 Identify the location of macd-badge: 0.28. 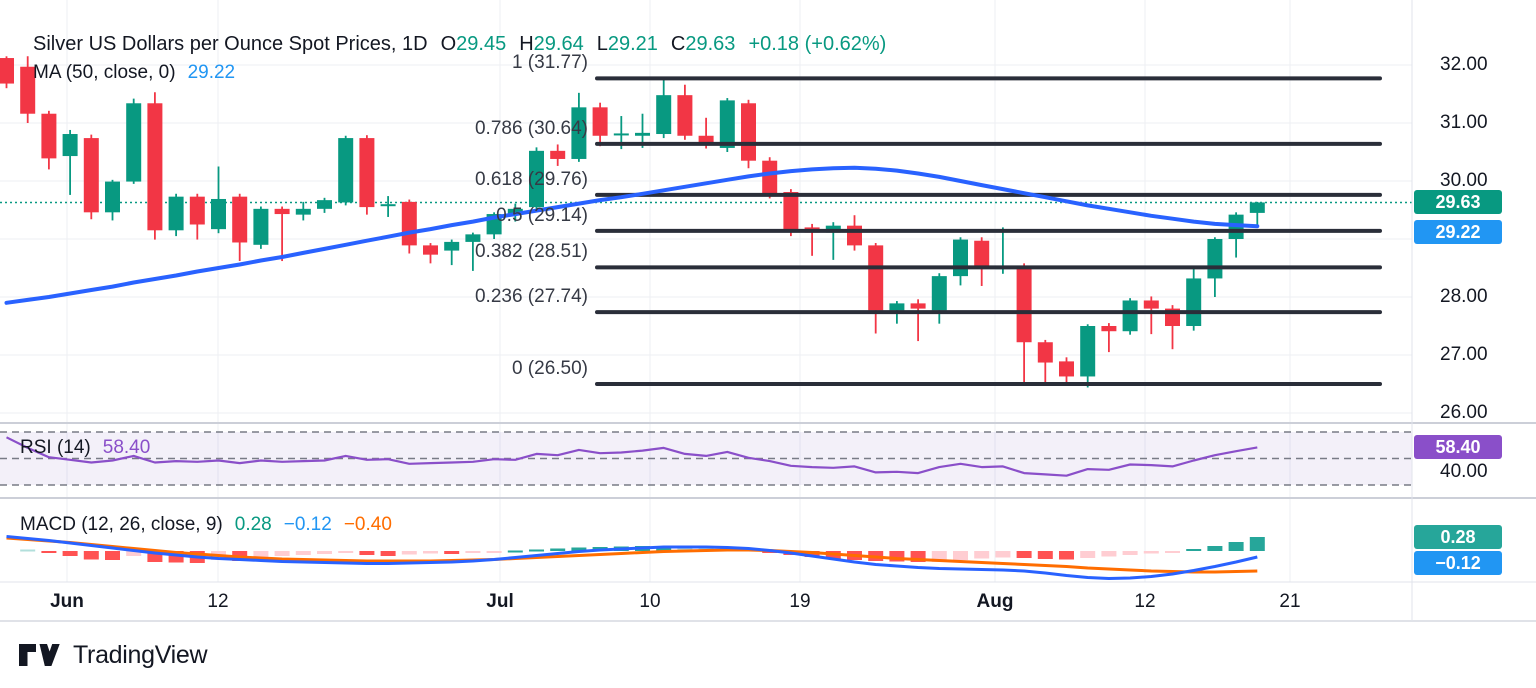
(1458, 537).